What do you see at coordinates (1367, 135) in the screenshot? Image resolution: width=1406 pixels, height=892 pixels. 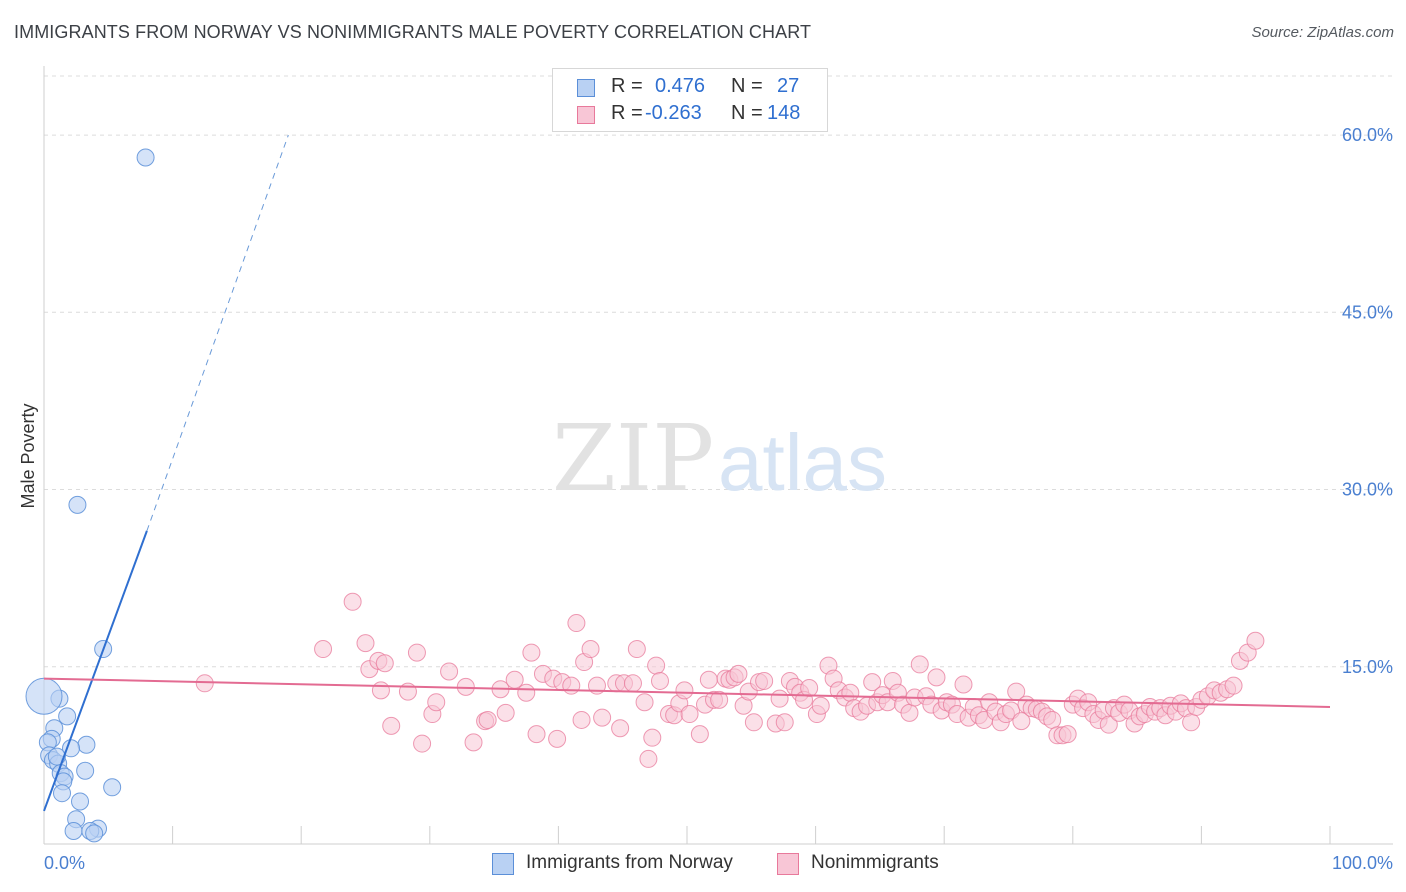 I see `y-tick-label: 60.0%` at bounding box center [1367, 135].